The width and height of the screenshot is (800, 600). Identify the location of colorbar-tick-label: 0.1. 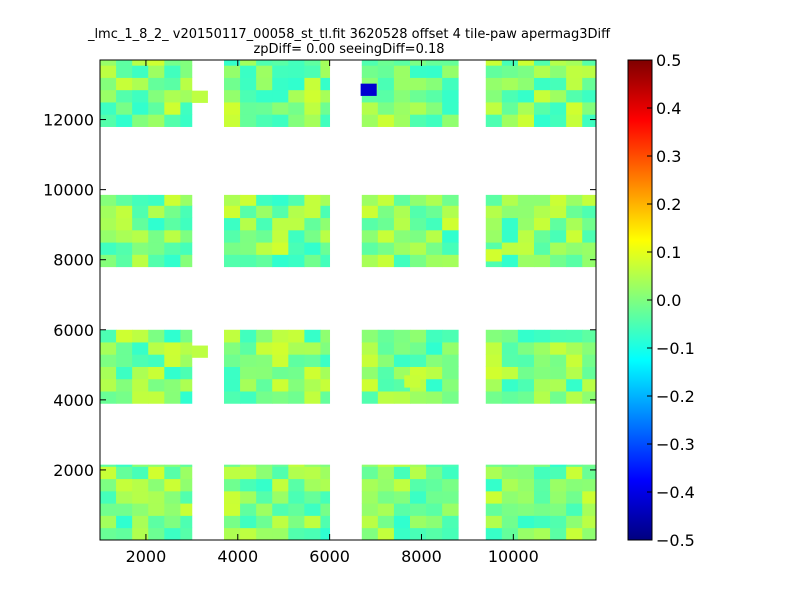
(668, 252).